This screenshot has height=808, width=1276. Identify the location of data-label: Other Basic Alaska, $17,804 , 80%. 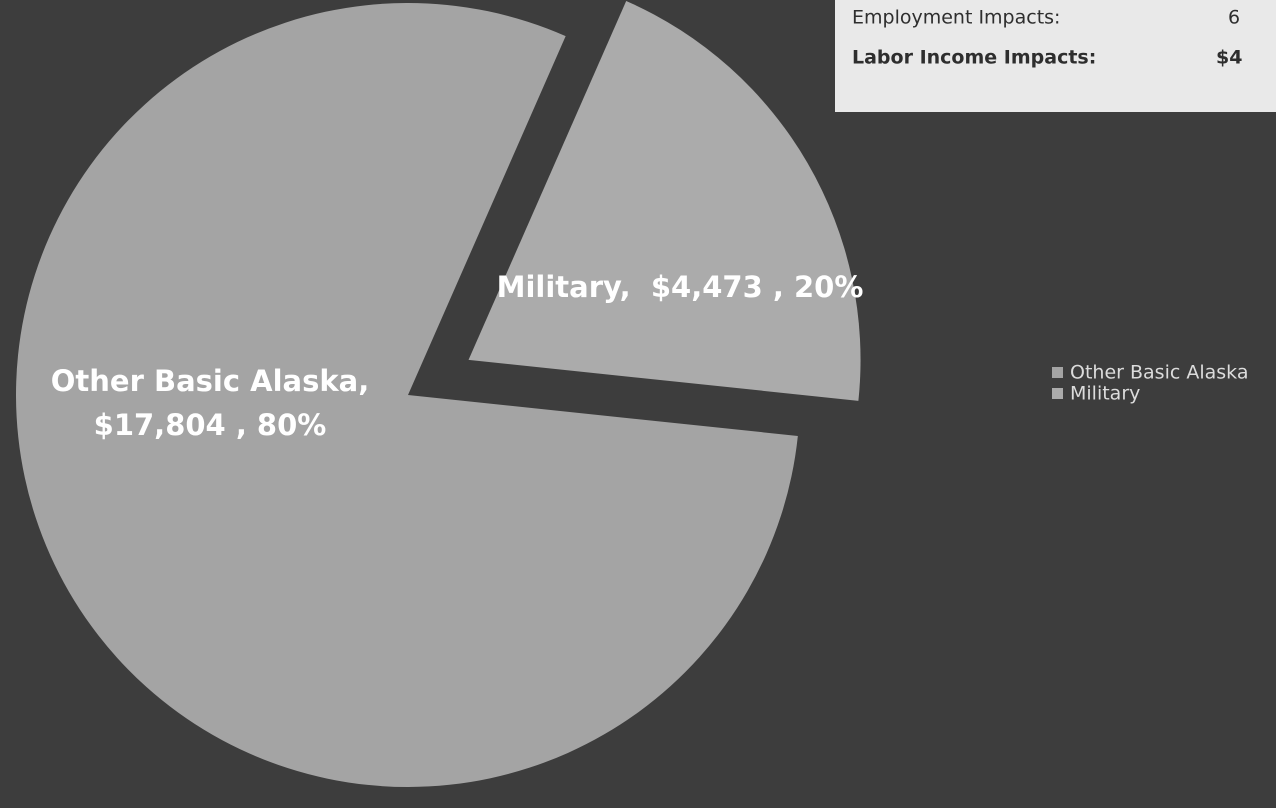
(215, 403).